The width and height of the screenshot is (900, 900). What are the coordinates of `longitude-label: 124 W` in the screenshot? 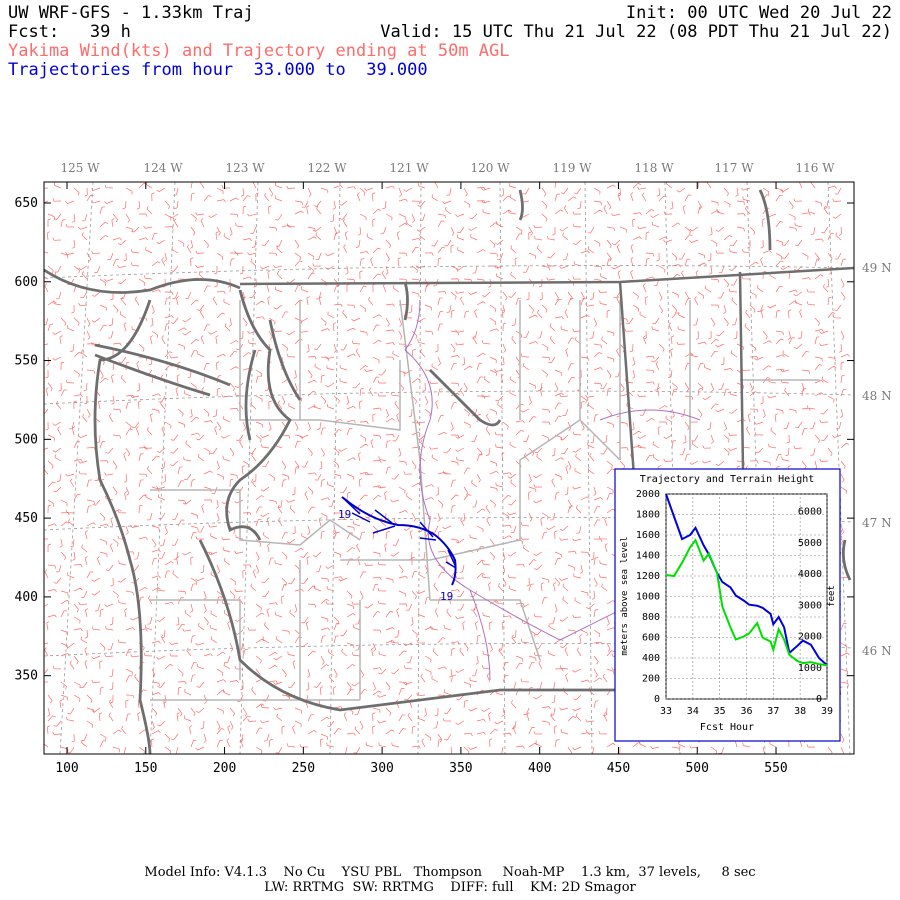 It's located at (163, 168).